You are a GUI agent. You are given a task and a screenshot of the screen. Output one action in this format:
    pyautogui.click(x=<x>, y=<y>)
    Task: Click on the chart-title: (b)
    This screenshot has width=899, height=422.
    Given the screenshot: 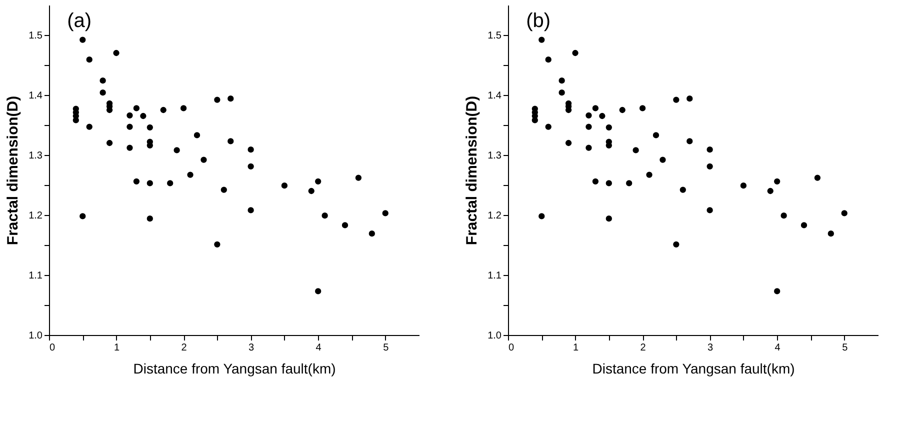 What is the action you would take?
    pyautogui.click(x=538, y=21)
    